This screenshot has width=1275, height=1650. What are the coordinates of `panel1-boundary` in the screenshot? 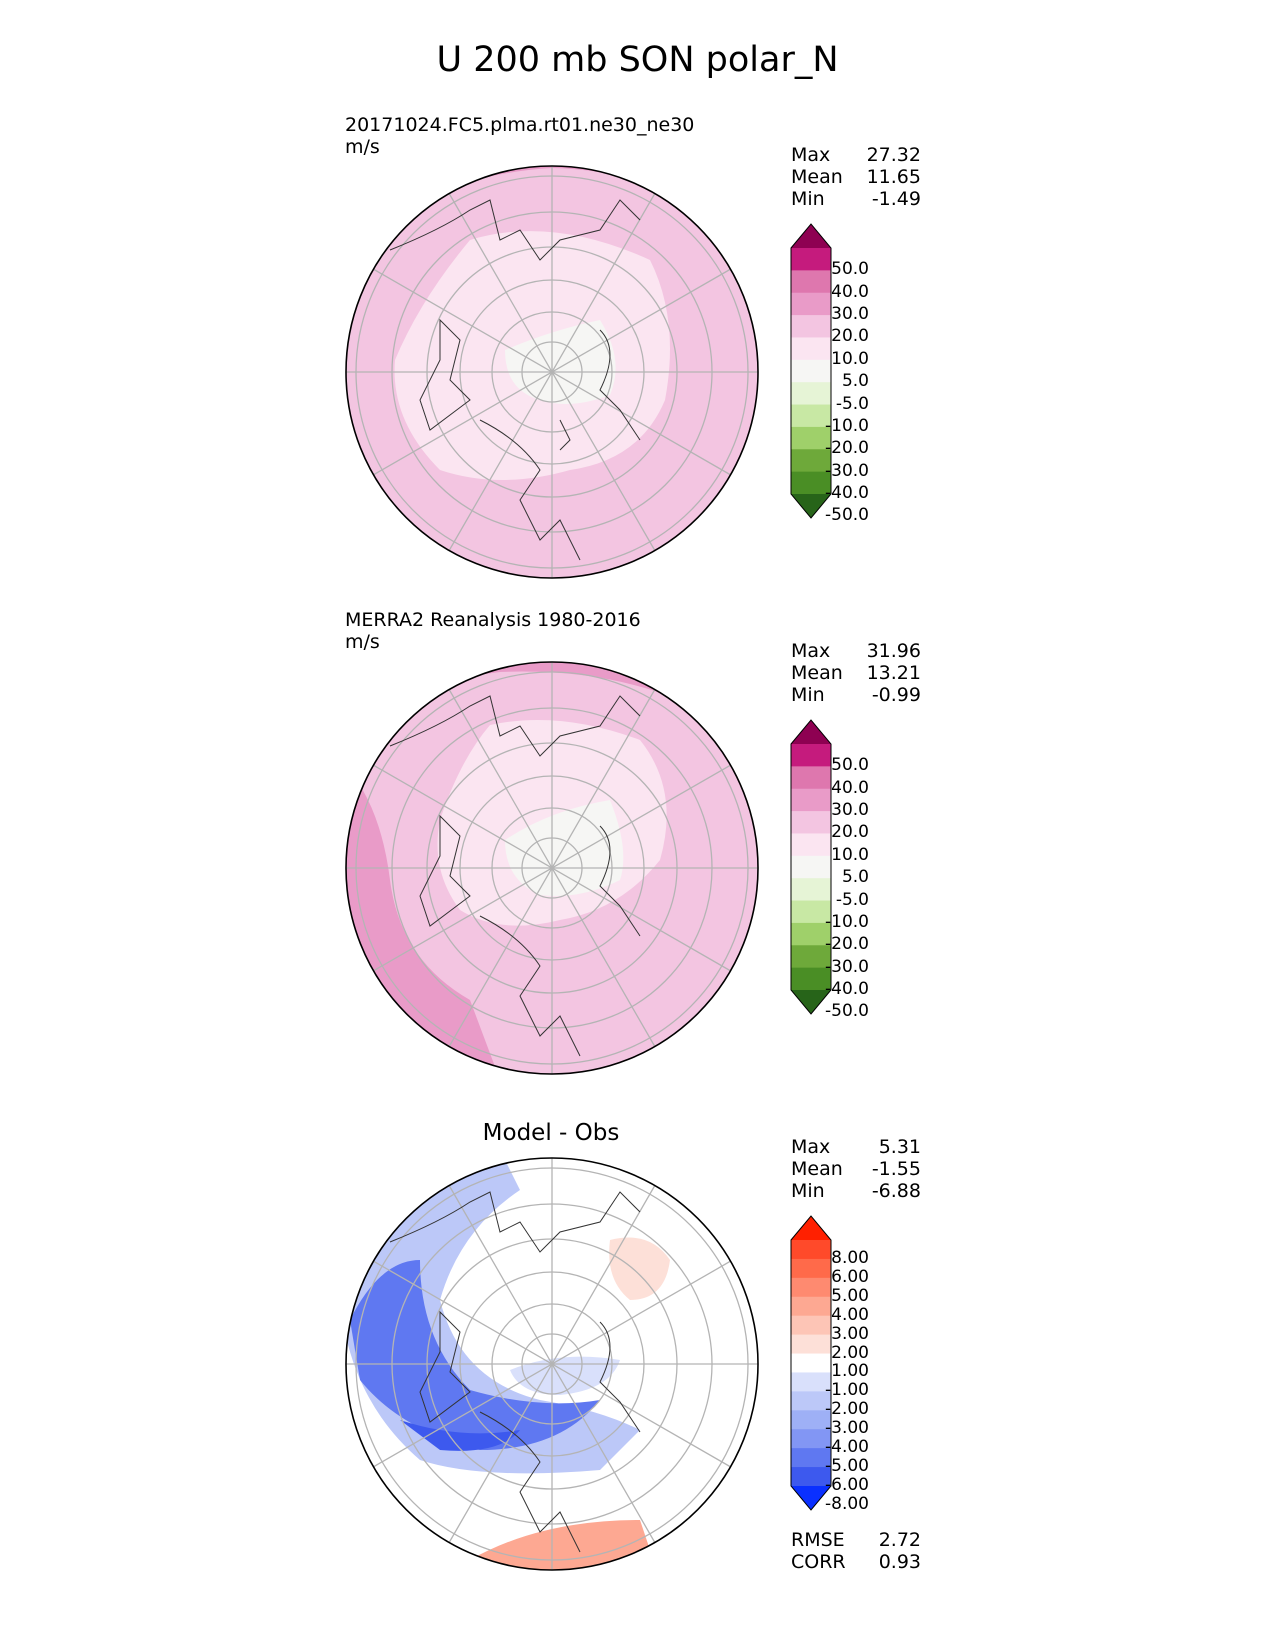 It's located at (552, 372).